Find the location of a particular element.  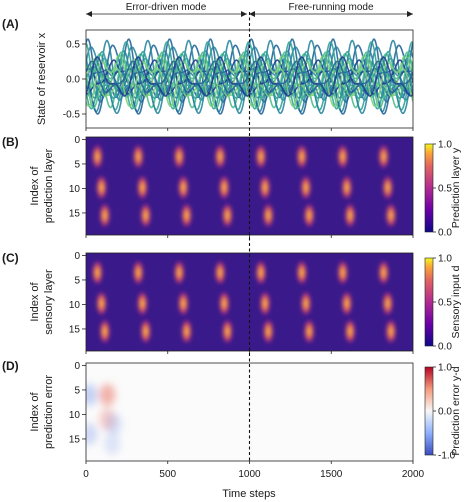

panel-a-label: (A) is located at coordinates (10, 24).